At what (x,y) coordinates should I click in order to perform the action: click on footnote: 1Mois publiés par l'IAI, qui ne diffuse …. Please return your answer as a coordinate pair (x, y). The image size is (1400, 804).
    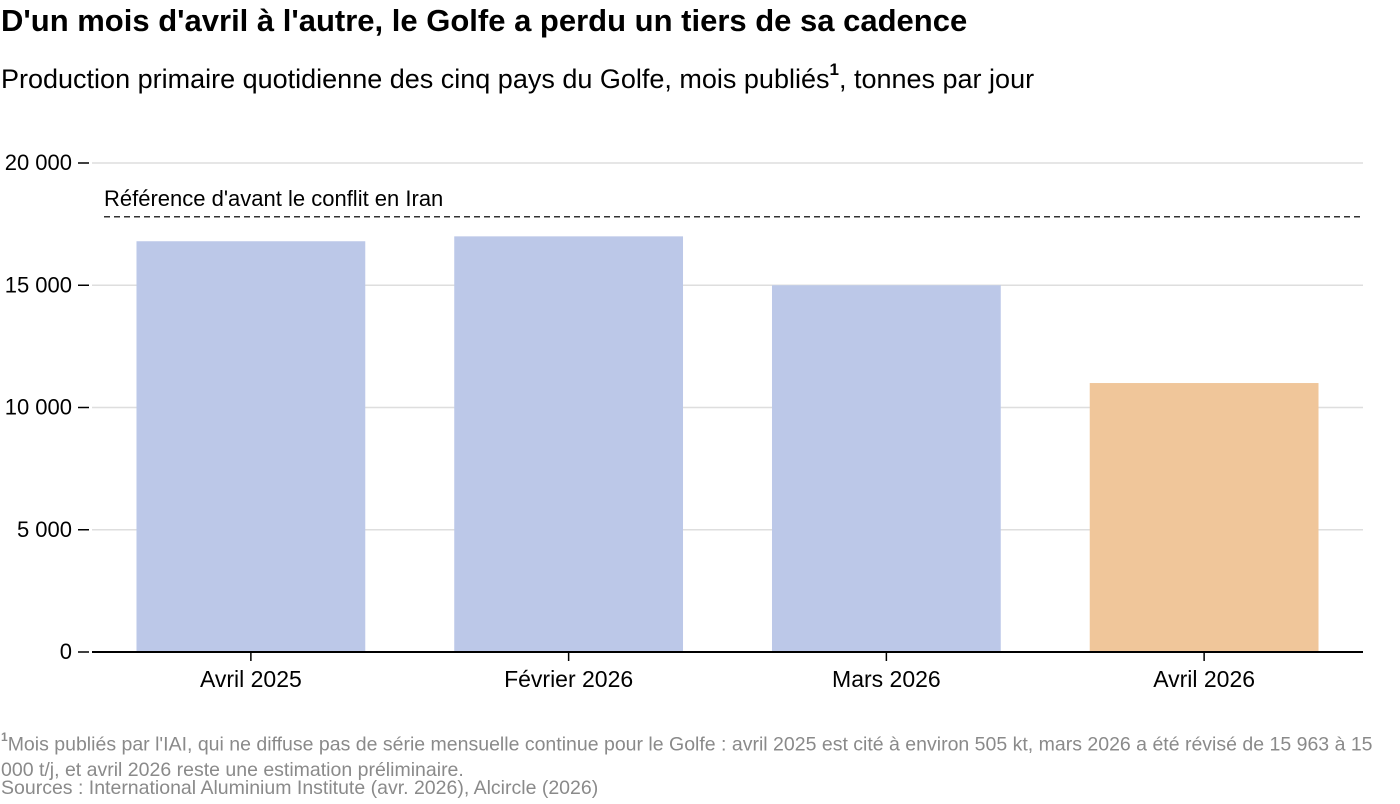
    Looking at the image, I should click on (698, 755).